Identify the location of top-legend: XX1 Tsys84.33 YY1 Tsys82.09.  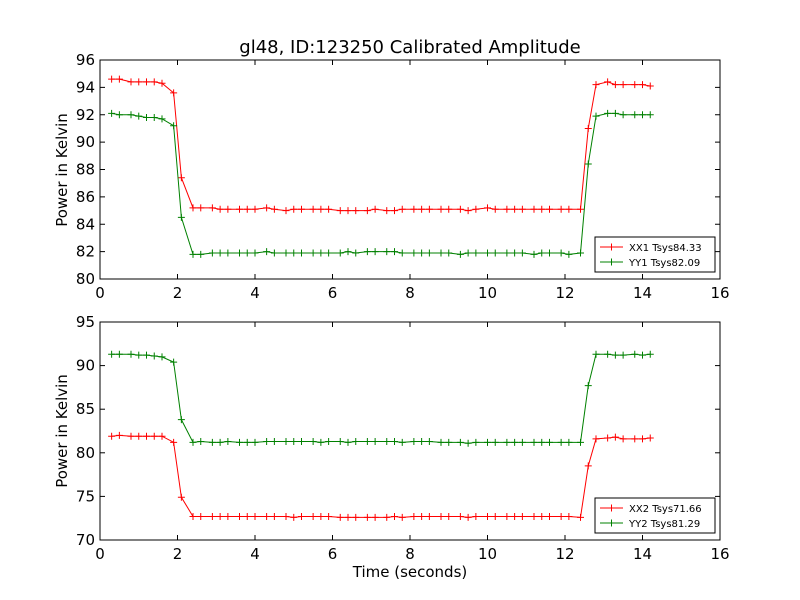
(655, 254).